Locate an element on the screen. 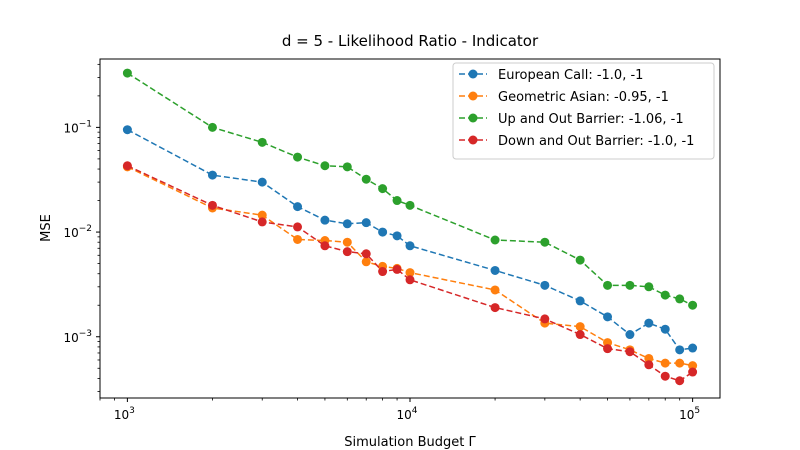  legend-entry: Geometric Asian: -0.95, -1 is located at coordinates (564, 97).